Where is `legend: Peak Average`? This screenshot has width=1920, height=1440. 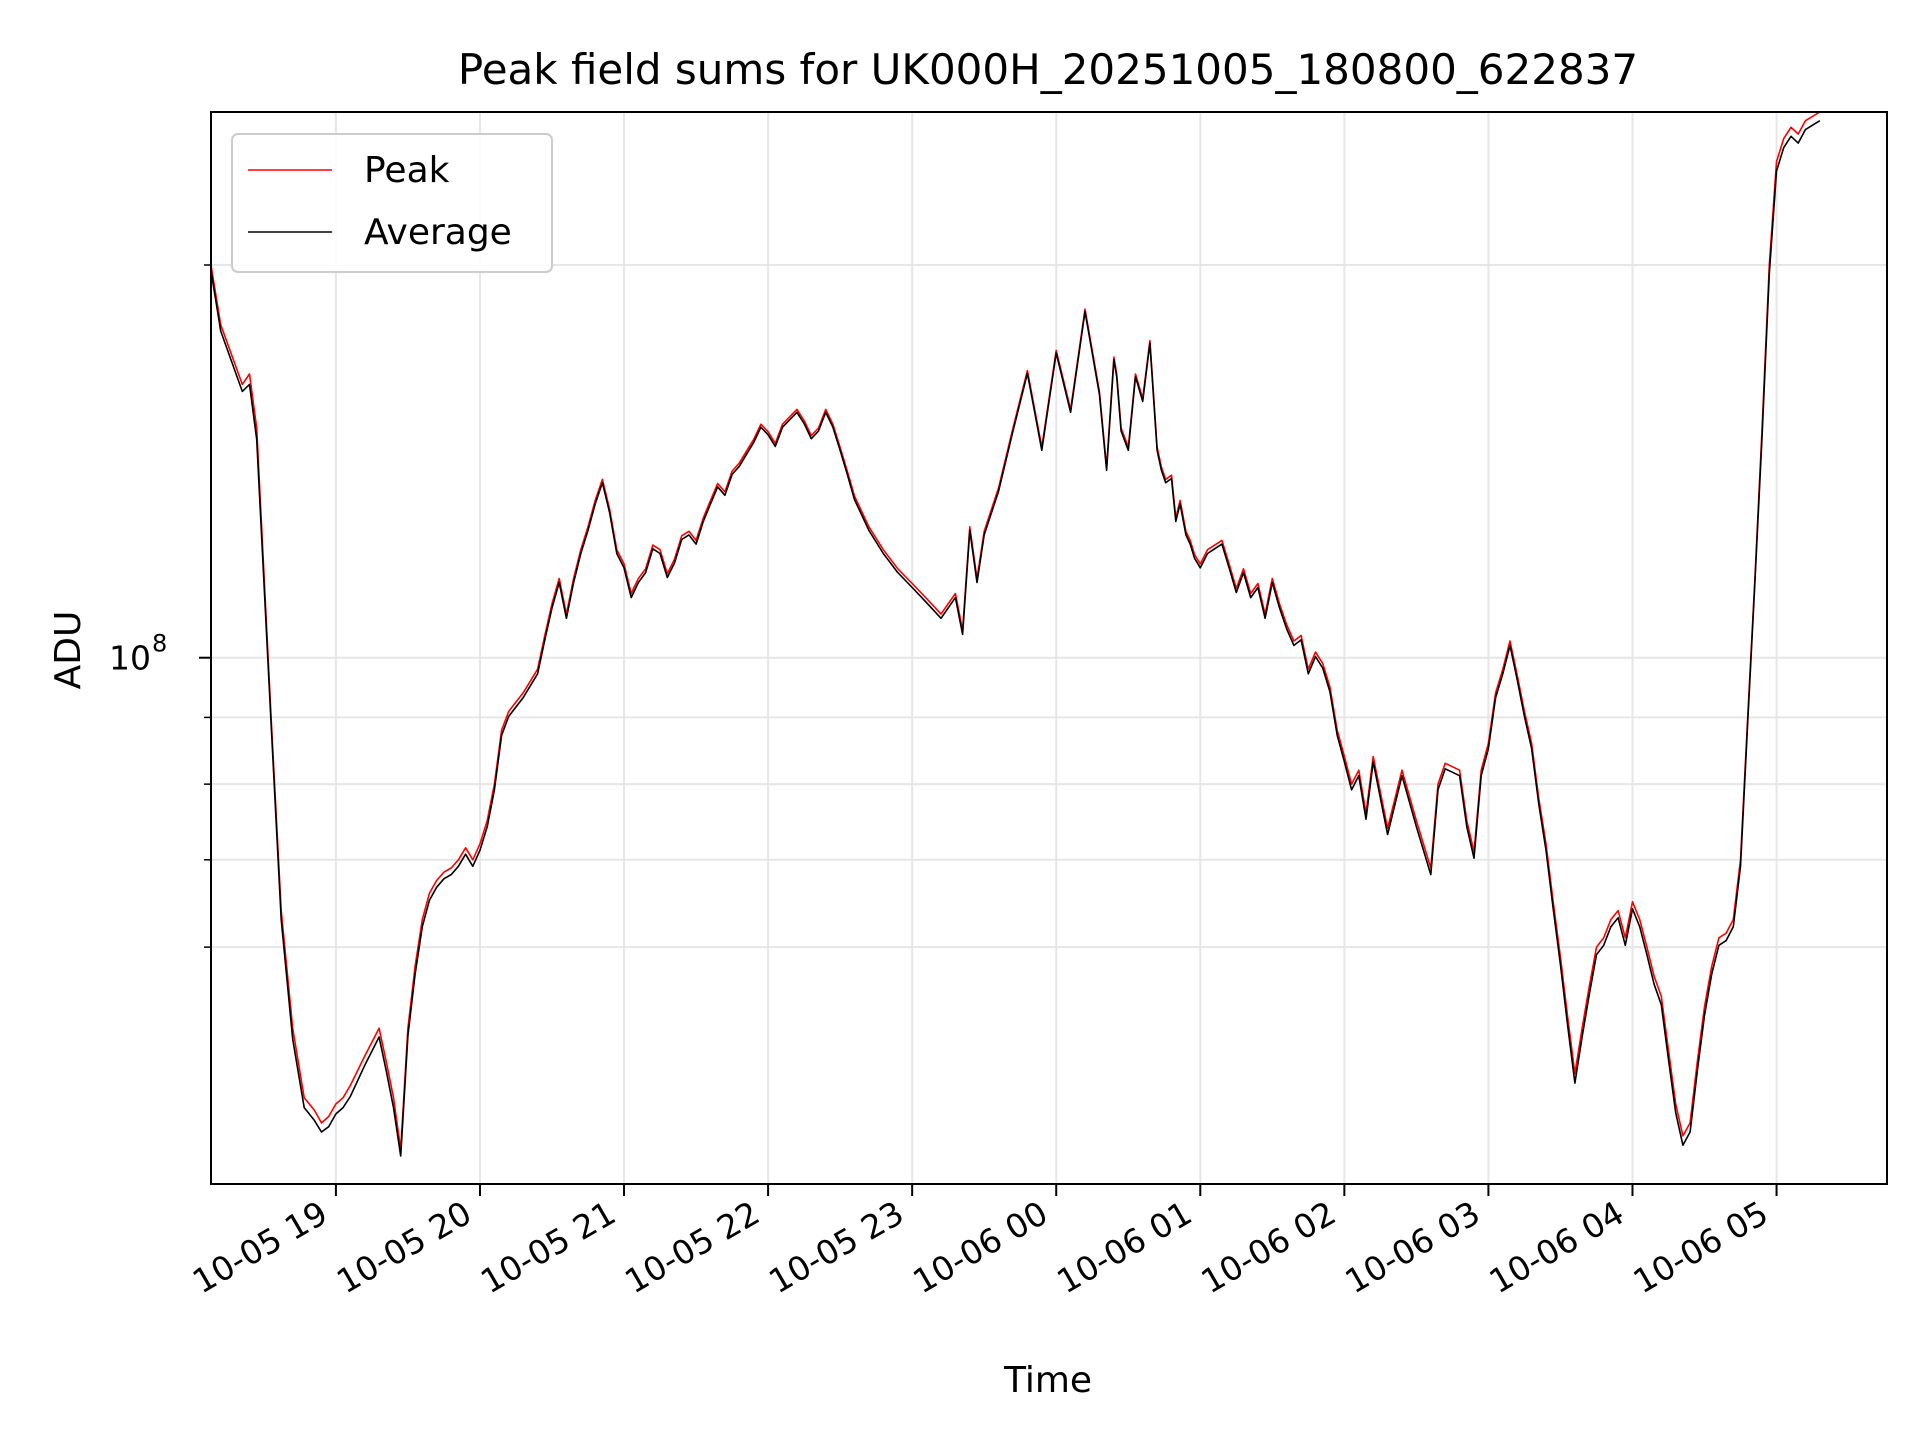 legend: Peak Average is located at coordinates (392, 203).